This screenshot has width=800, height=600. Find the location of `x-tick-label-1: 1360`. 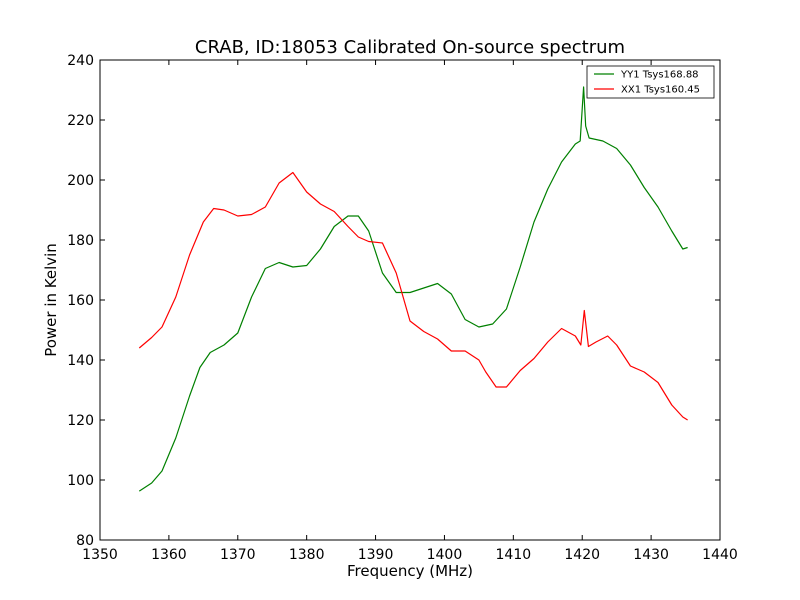

x-tick-label-1: 1360 is located at coordinates (169, 555).